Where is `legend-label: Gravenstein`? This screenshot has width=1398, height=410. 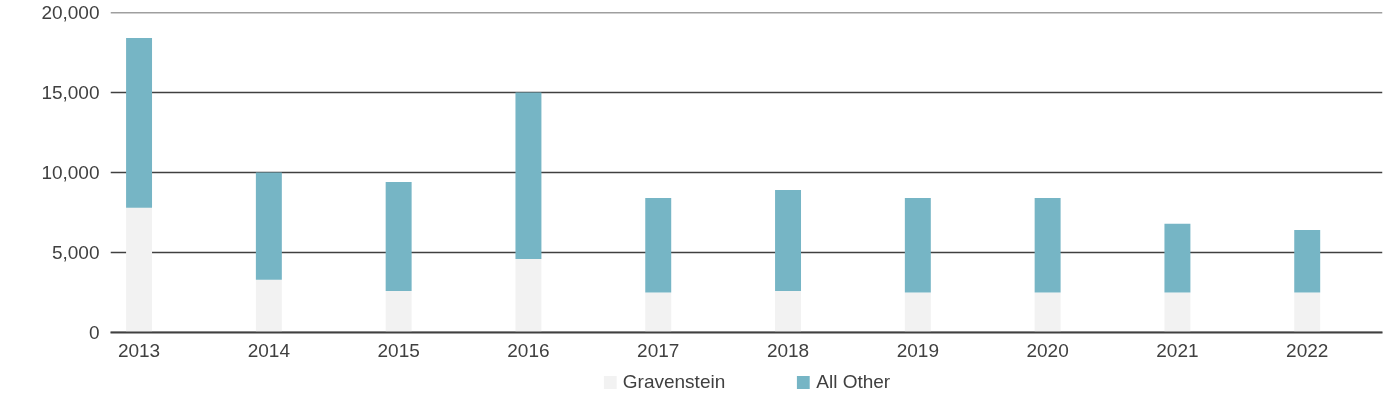 legend-label: Gravenstein is located at coordinates (674, 382).